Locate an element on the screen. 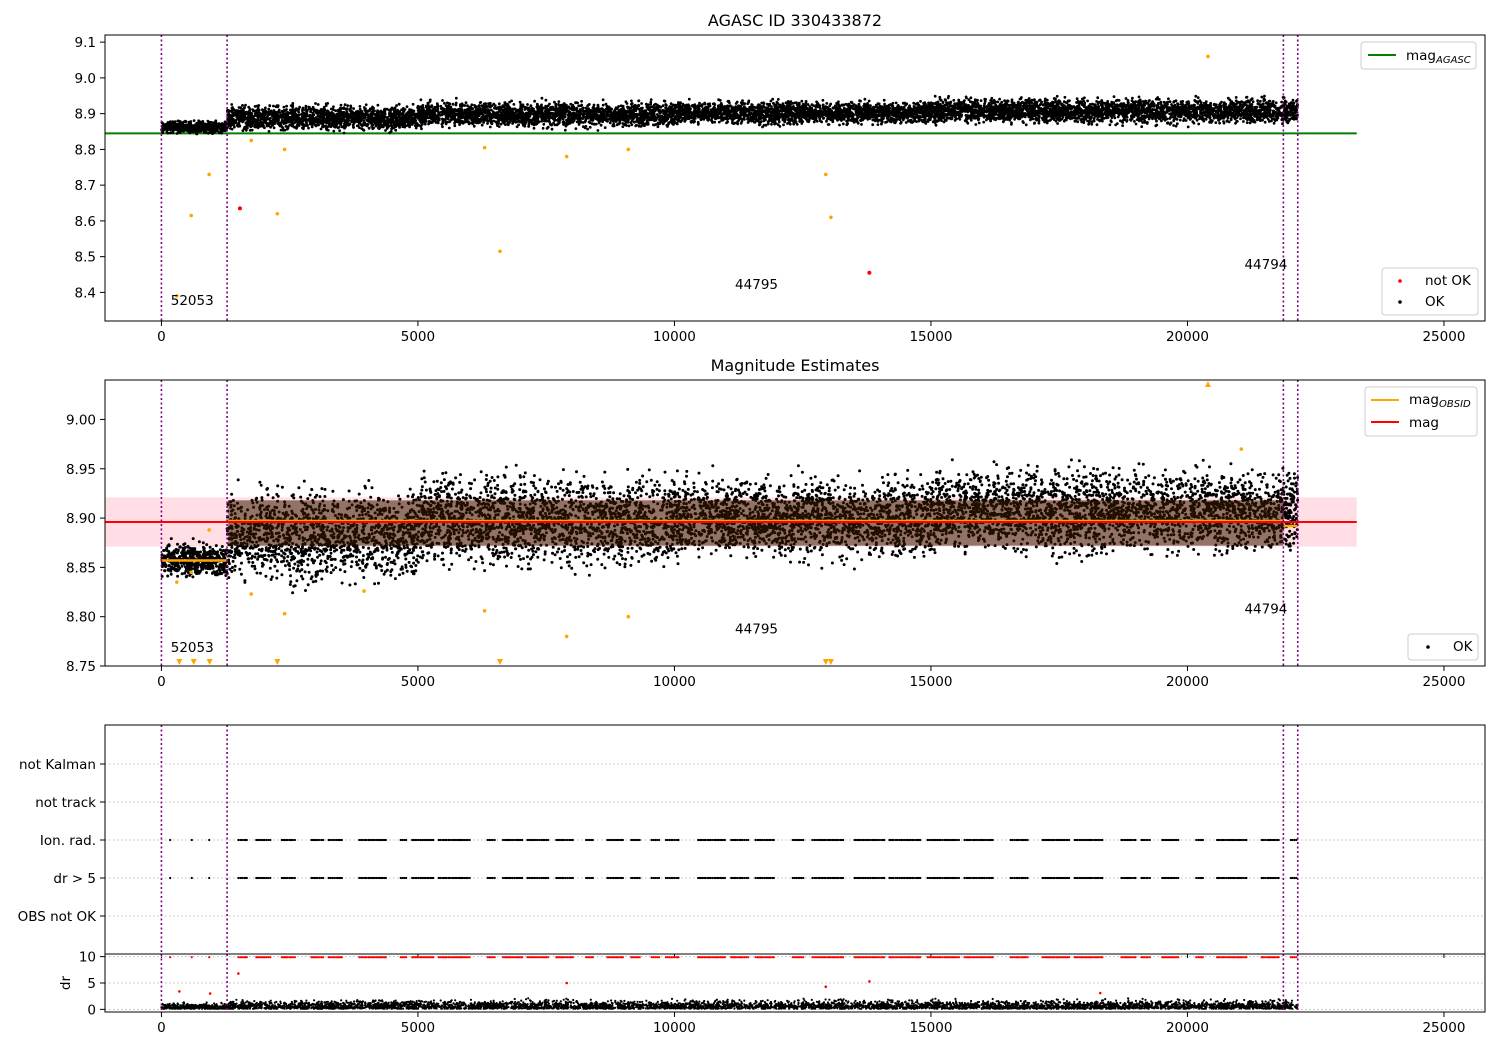  flag-label-ion-rad: Ion. rad. is located at coordinates (68, 841).